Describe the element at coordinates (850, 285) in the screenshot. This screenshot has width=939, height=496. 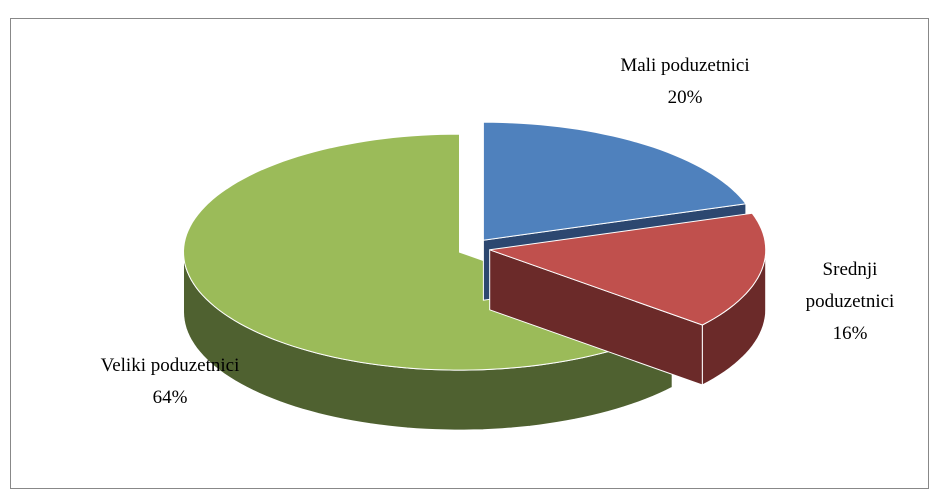
I see `label-name: Srednji poduzetnici` at that location.